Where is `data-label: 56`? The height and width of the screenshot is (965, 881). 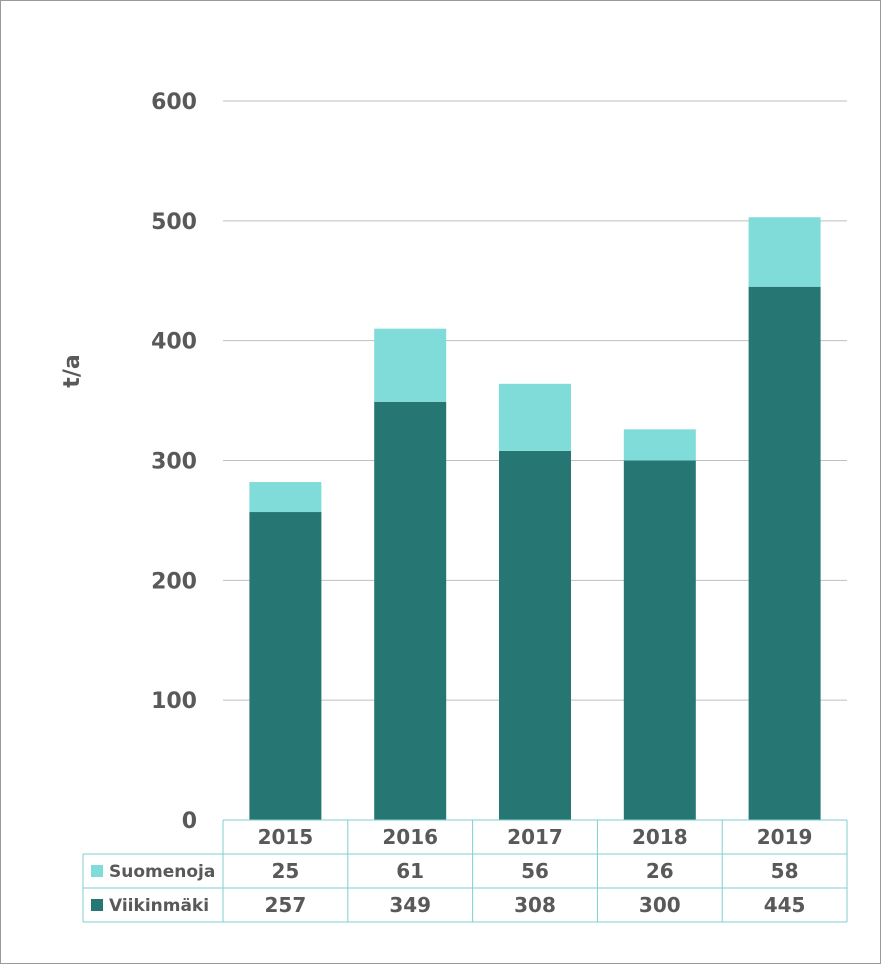
data-label: 56 is located at coordinates (535, 871).